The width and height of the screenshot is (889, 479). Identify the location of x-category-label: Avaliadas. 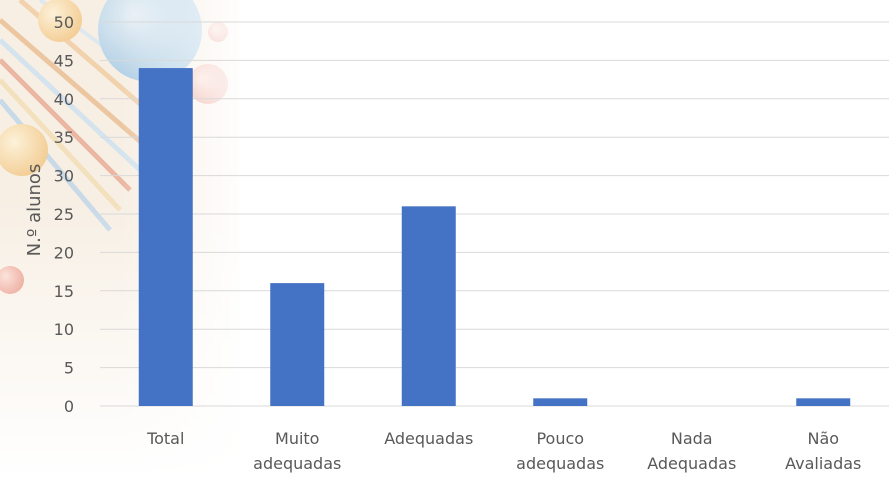
(823, 463).